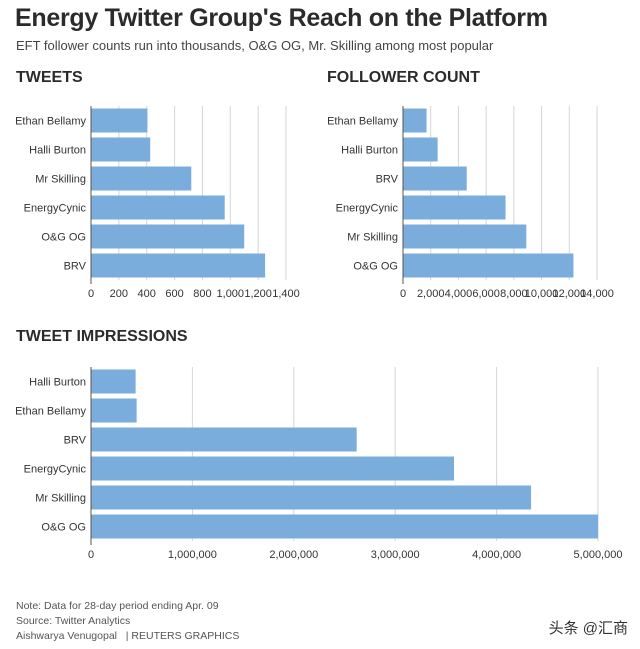 This screenshot has width=640, height=649. What do you see at coordinates (459, 294) in the screenshot?
I see `tick-label: 4,000` at bounding box center [459, 294].